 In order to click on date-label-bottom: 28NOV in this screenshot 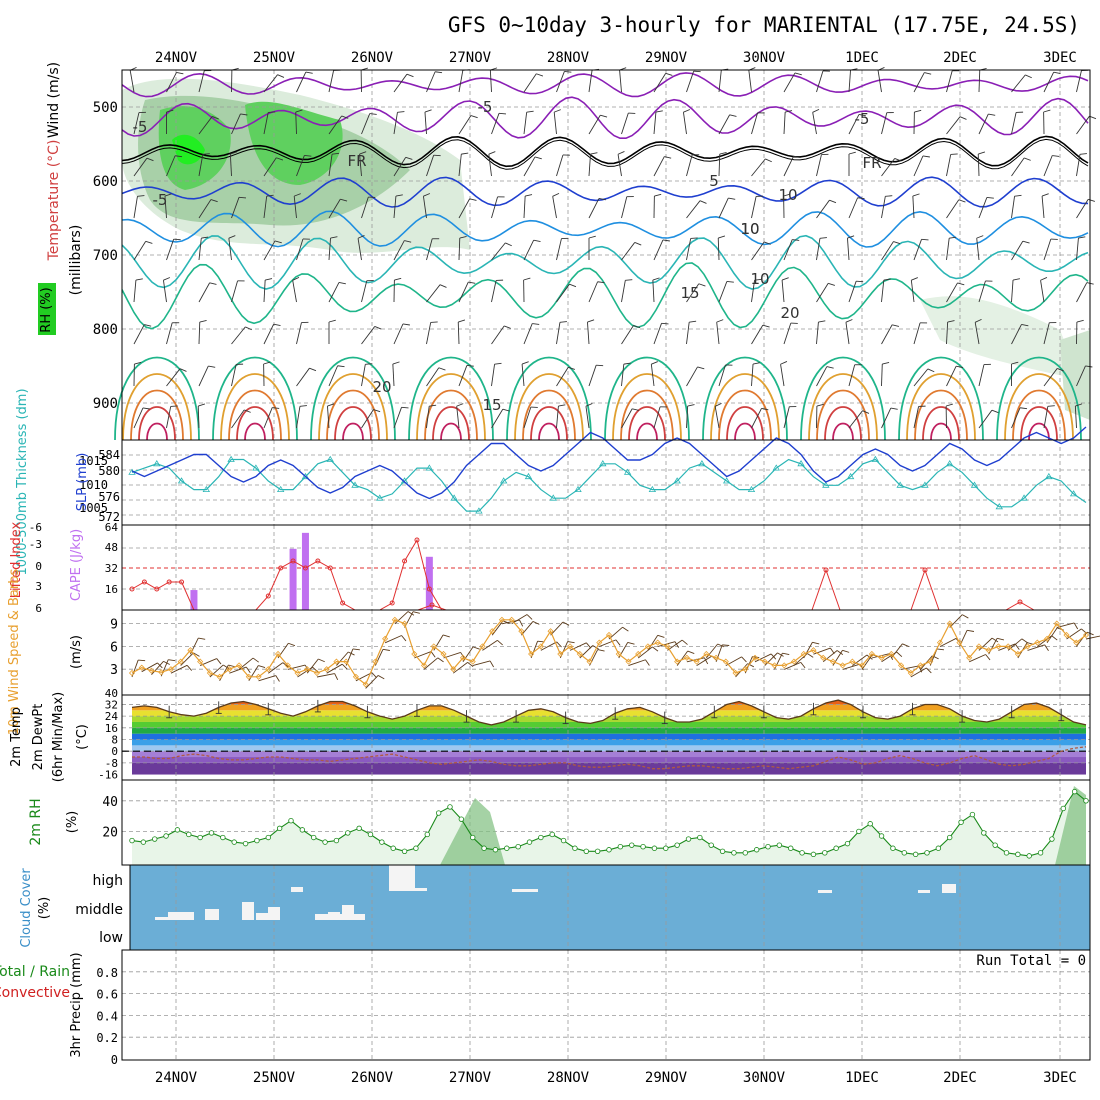, I will do `click(568, 1078)`.